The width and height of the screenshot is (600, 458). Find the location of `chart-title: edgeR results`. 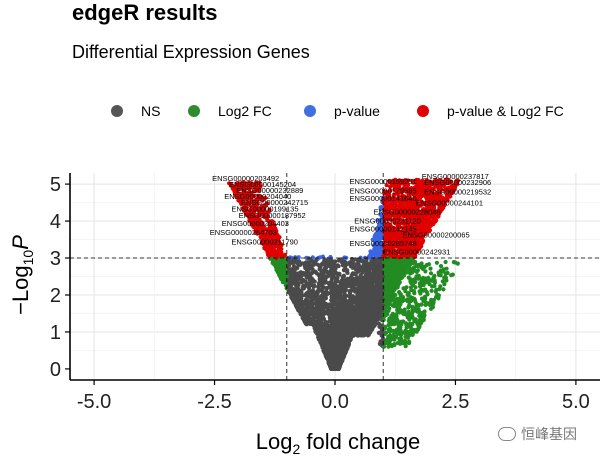

chart-title: edgeR results is located at coordinates (145, 12).